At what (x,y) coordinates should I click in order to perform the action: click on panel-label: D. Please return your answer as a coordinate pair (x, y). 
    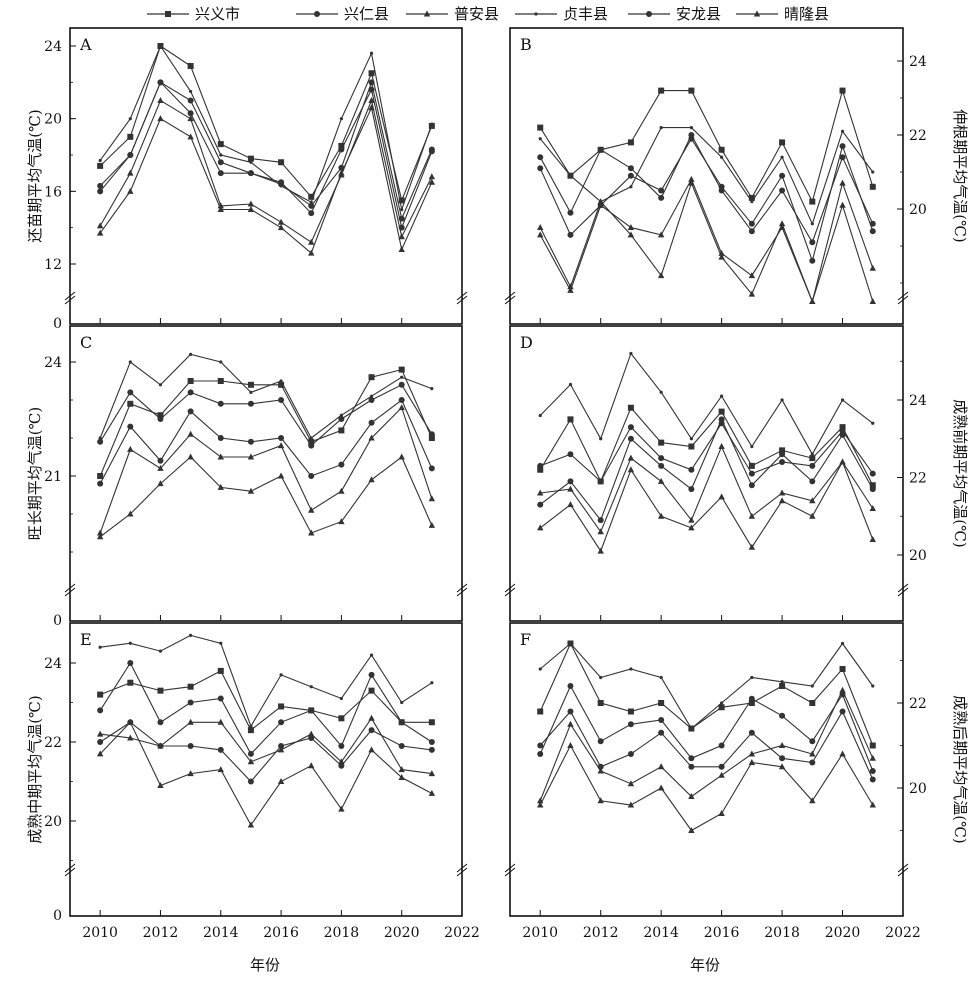
    Looking at the image, I should click on (526, 342).